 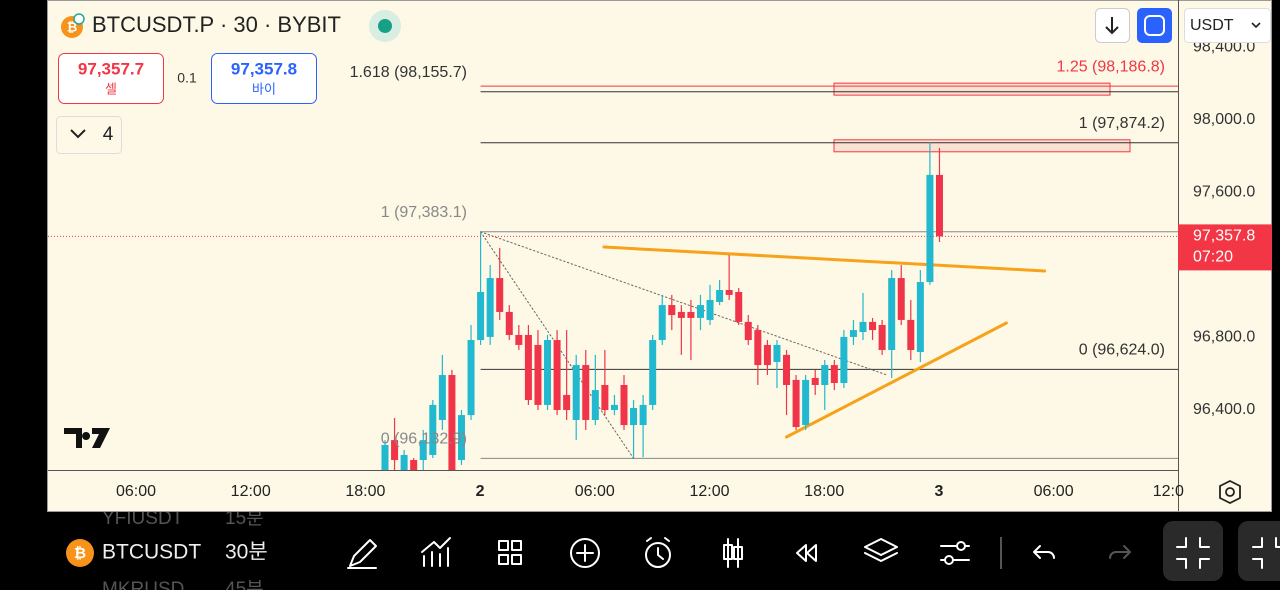 What do you see at coordinates (1224, 236) in the screenshot?
I see `last-price-label: 97,357.8` at bounding box center [1224, 236].